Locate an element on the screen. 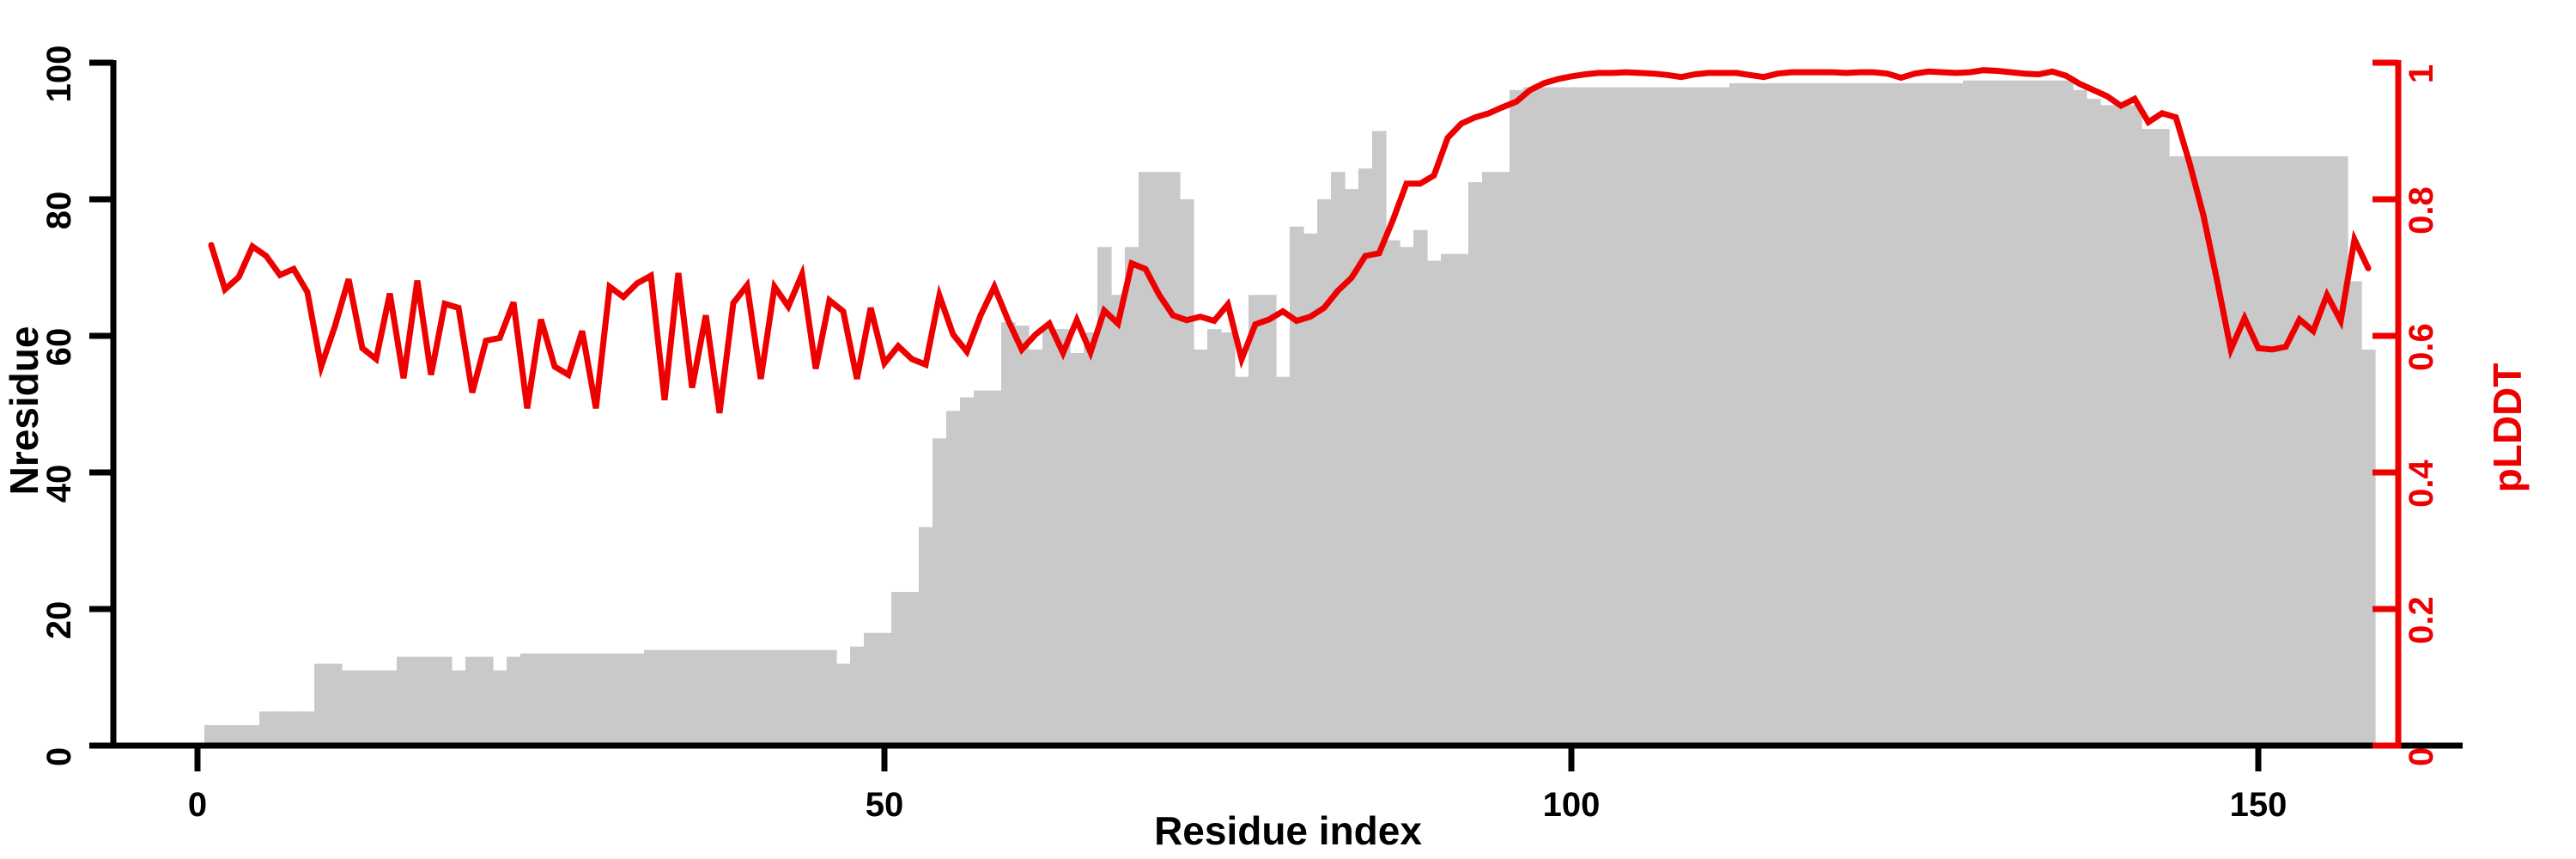 This screenshot has height=859, width=2576. left-axis-tick-label: 60 is located at coordinates (59, 347).